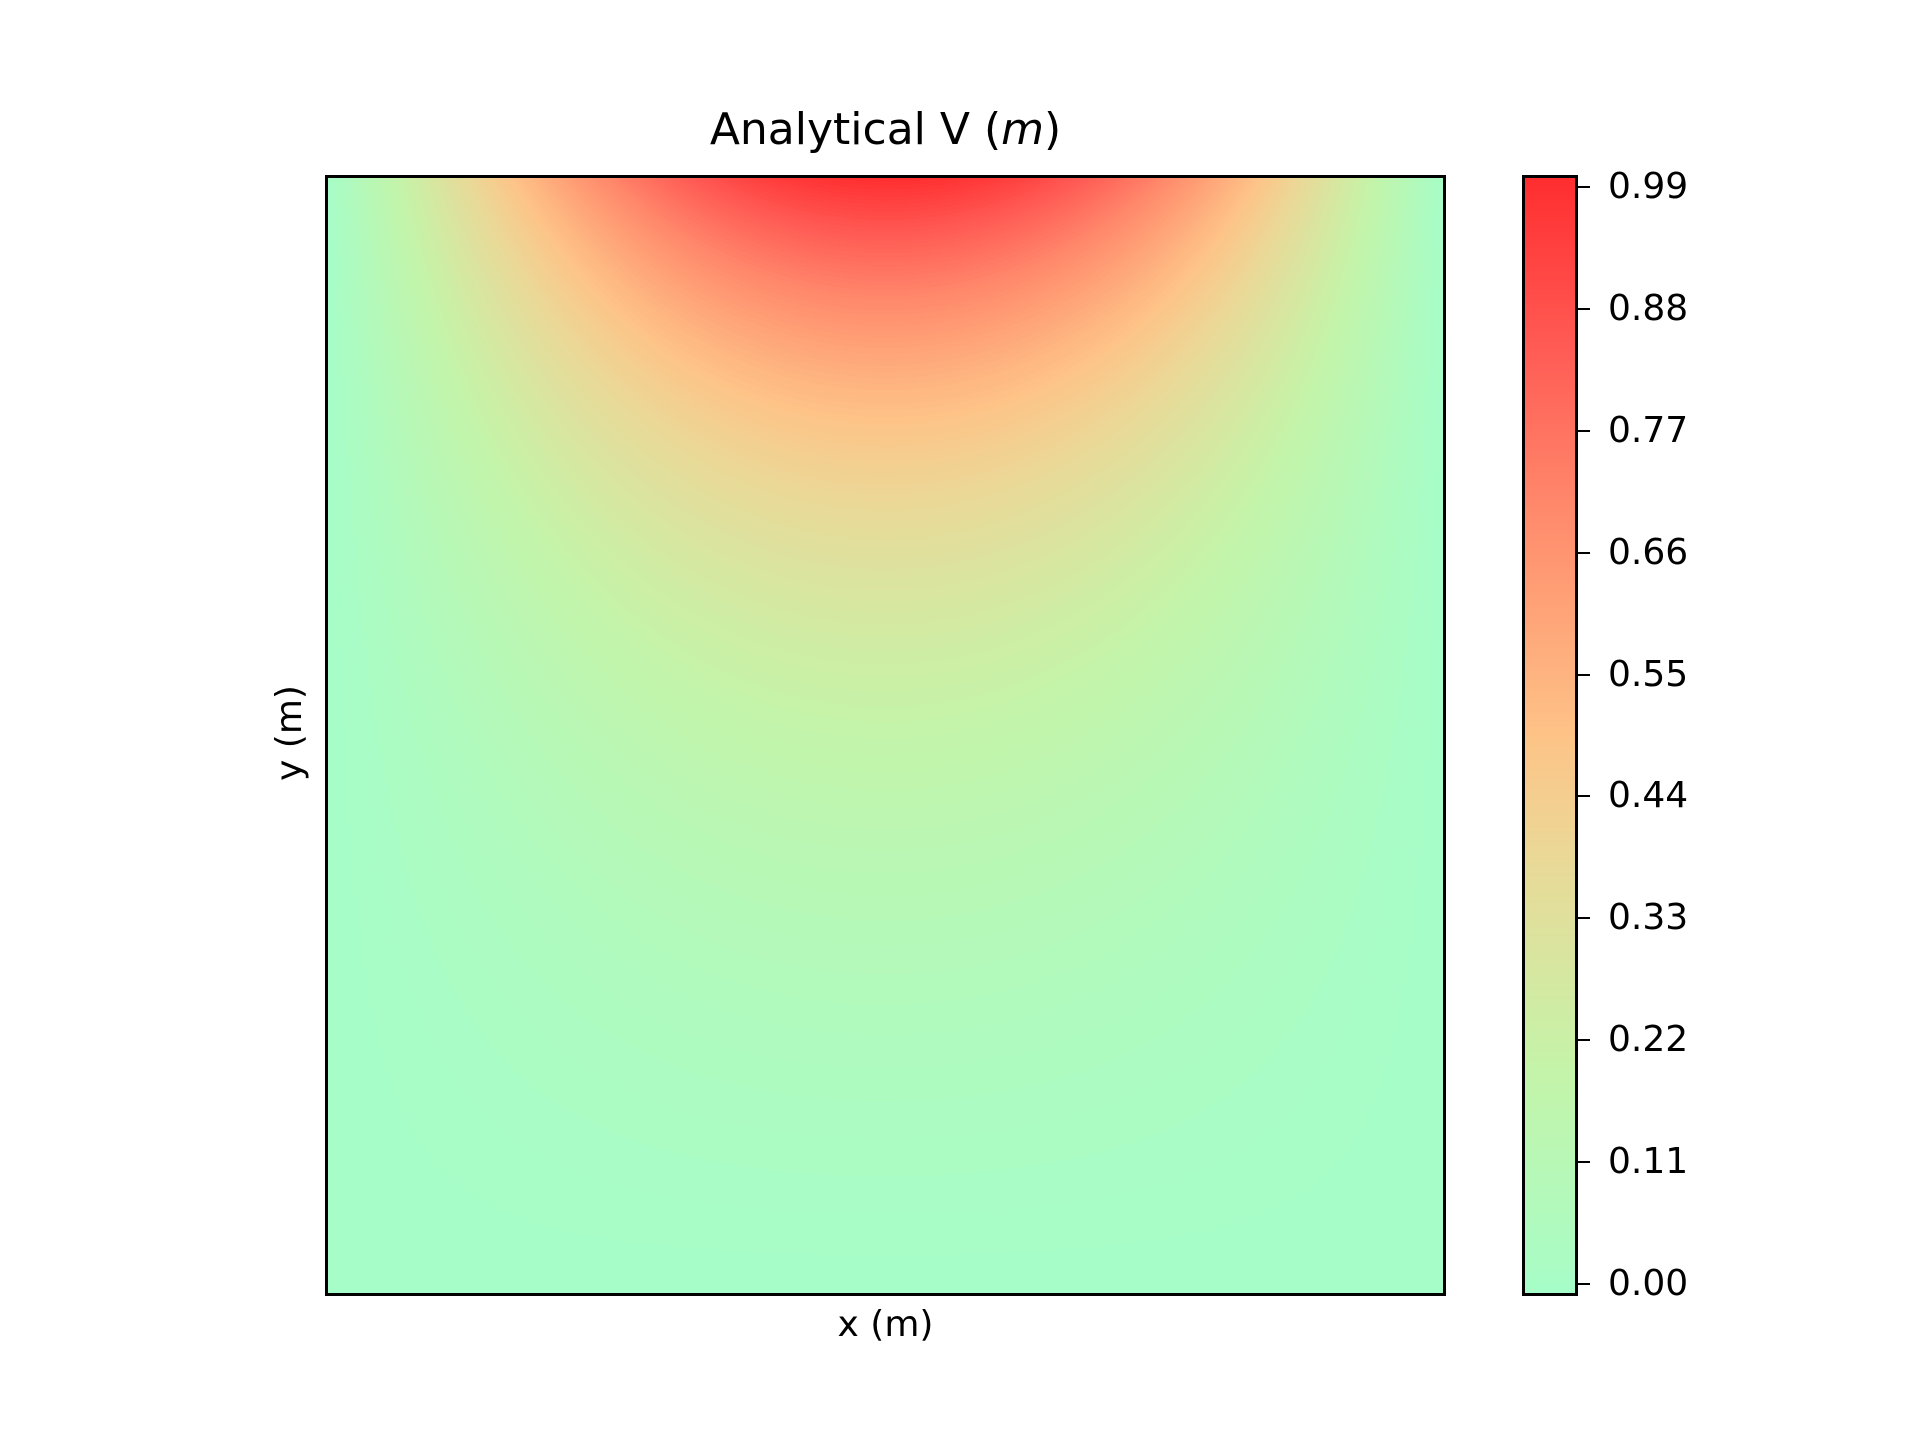 This screenshot has height=1440, width=1920. I want to click on y-axis-label: y (m), so click(289, 733).